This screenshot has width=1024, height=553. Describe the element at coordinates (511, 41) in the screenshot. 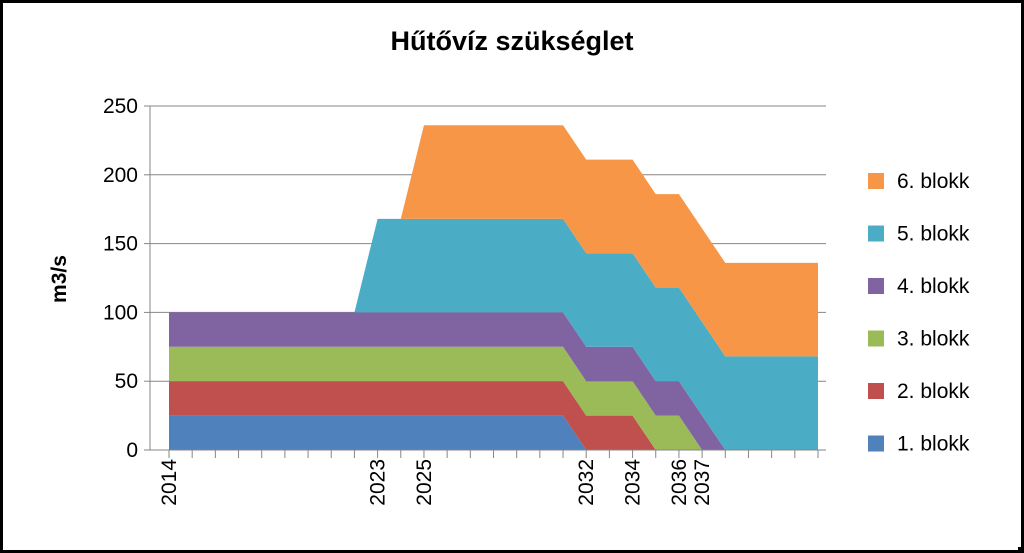

I see `chart-title: Hűtővíz szükséglet` at that location.